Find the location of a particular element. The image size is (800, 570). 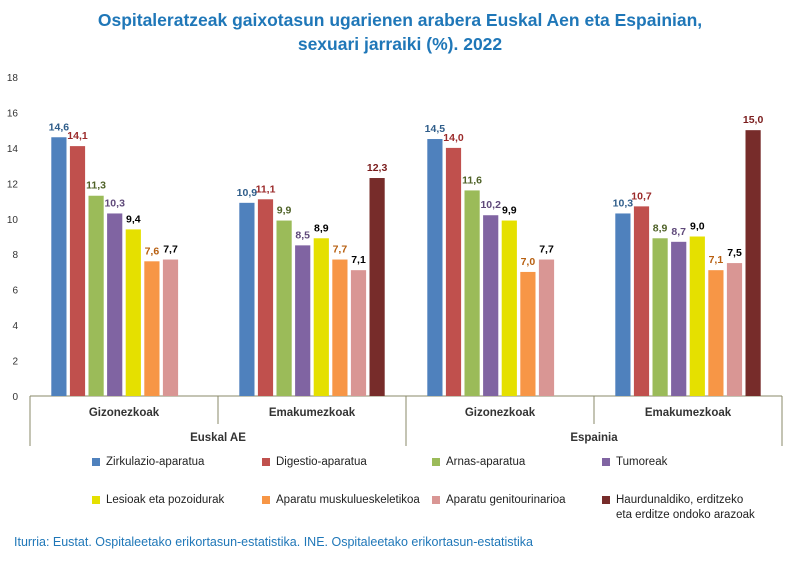

legend-label: Digestio-aparatua is located at coordinates (321, 462).